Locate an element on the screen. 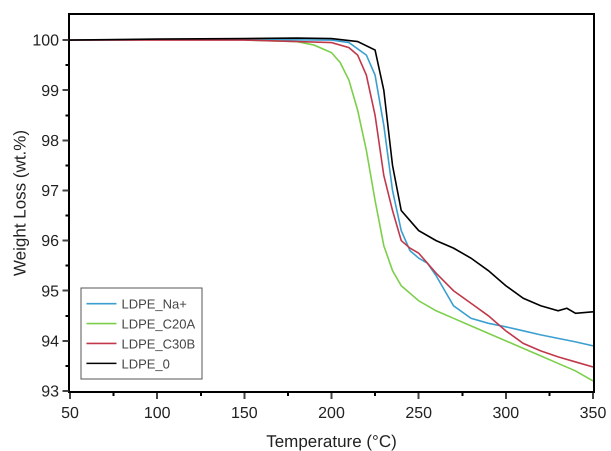 The image size is (611, 451). y-tick-label: 94 is located at coordinates (50, 341).